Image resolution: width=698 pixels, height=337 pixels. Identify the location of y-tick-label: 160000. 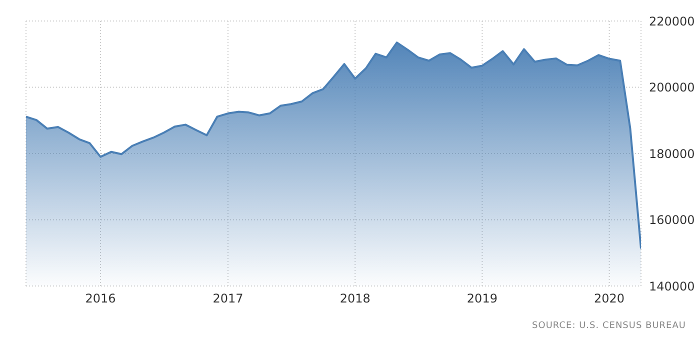
(672, 220).